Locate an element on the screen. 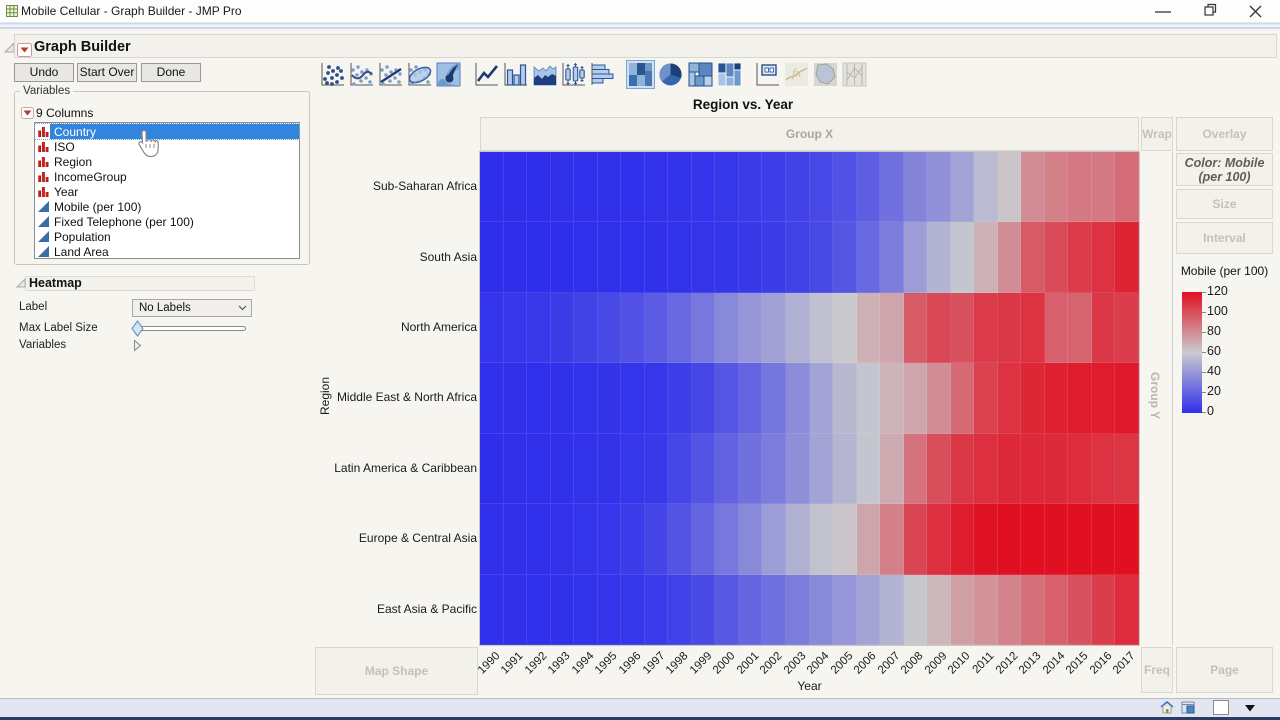  svg-text: fx is located at coordinates (797, 72).